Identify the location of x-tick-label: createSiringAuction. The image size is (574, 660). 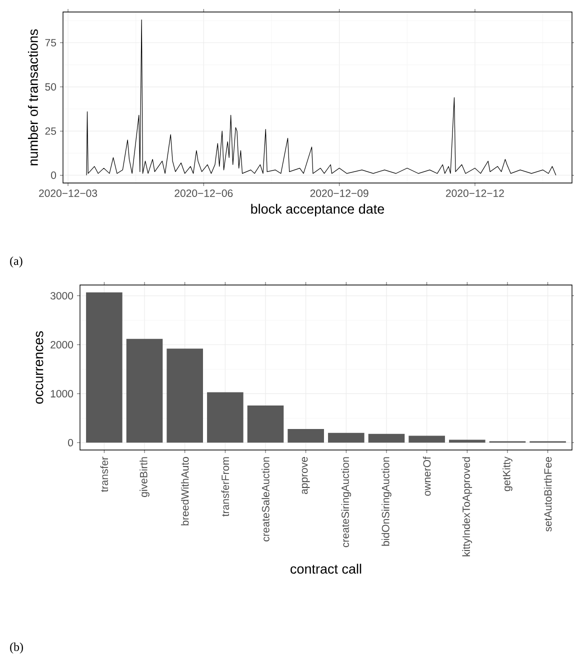
(346, 502).